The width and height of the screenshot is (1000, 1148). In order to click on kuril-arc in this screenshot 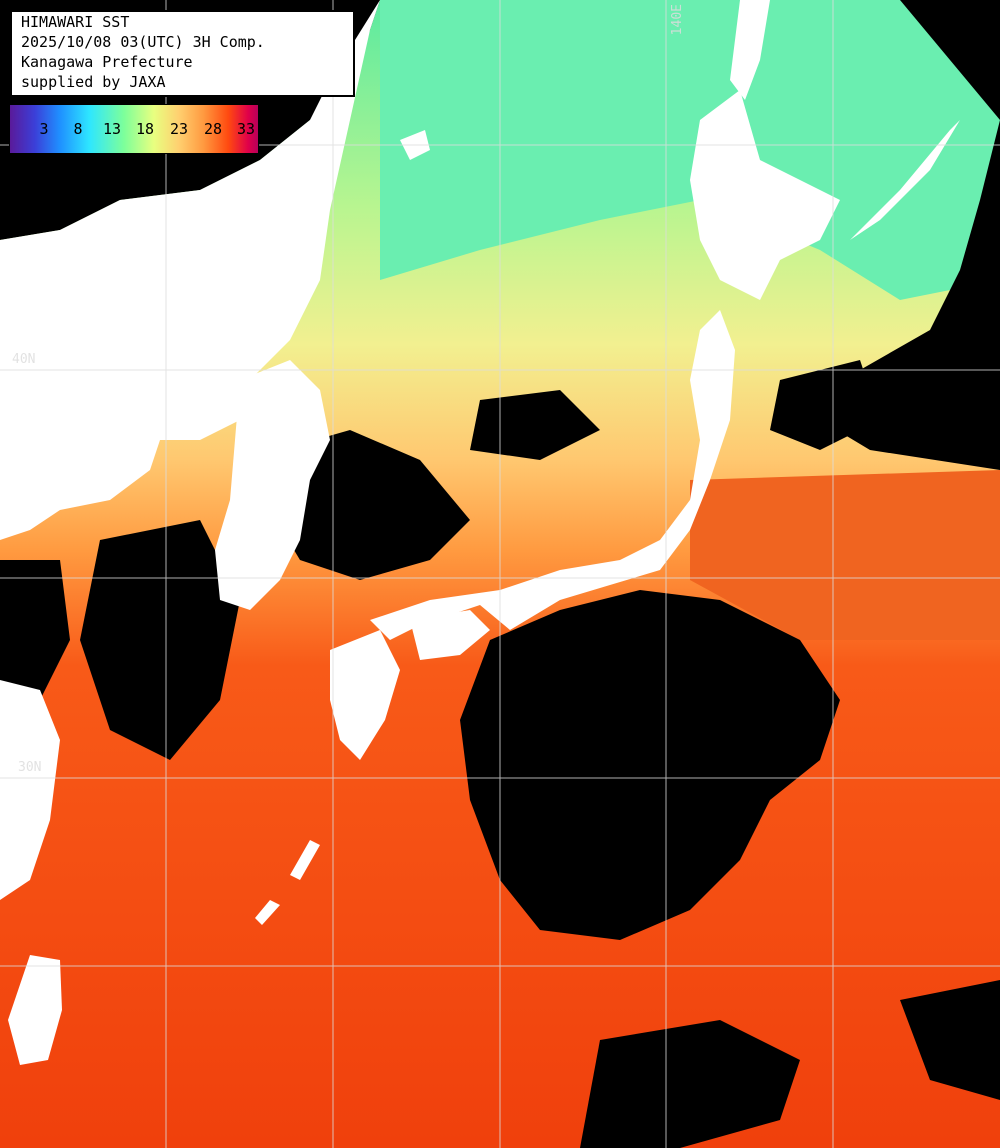, I will do `click(905, 180)`.